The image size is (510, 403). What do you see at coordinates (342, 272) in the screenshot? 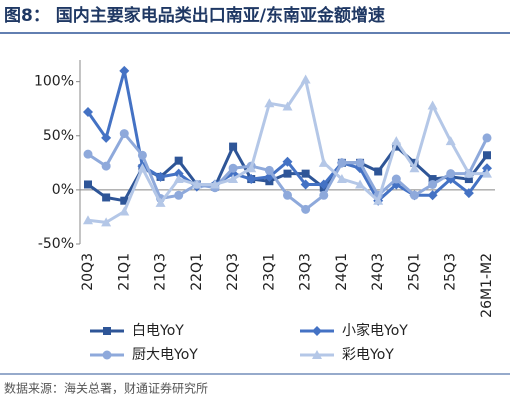
I see `x-tick-label: 24Q1` at bounding box center [342, 272].